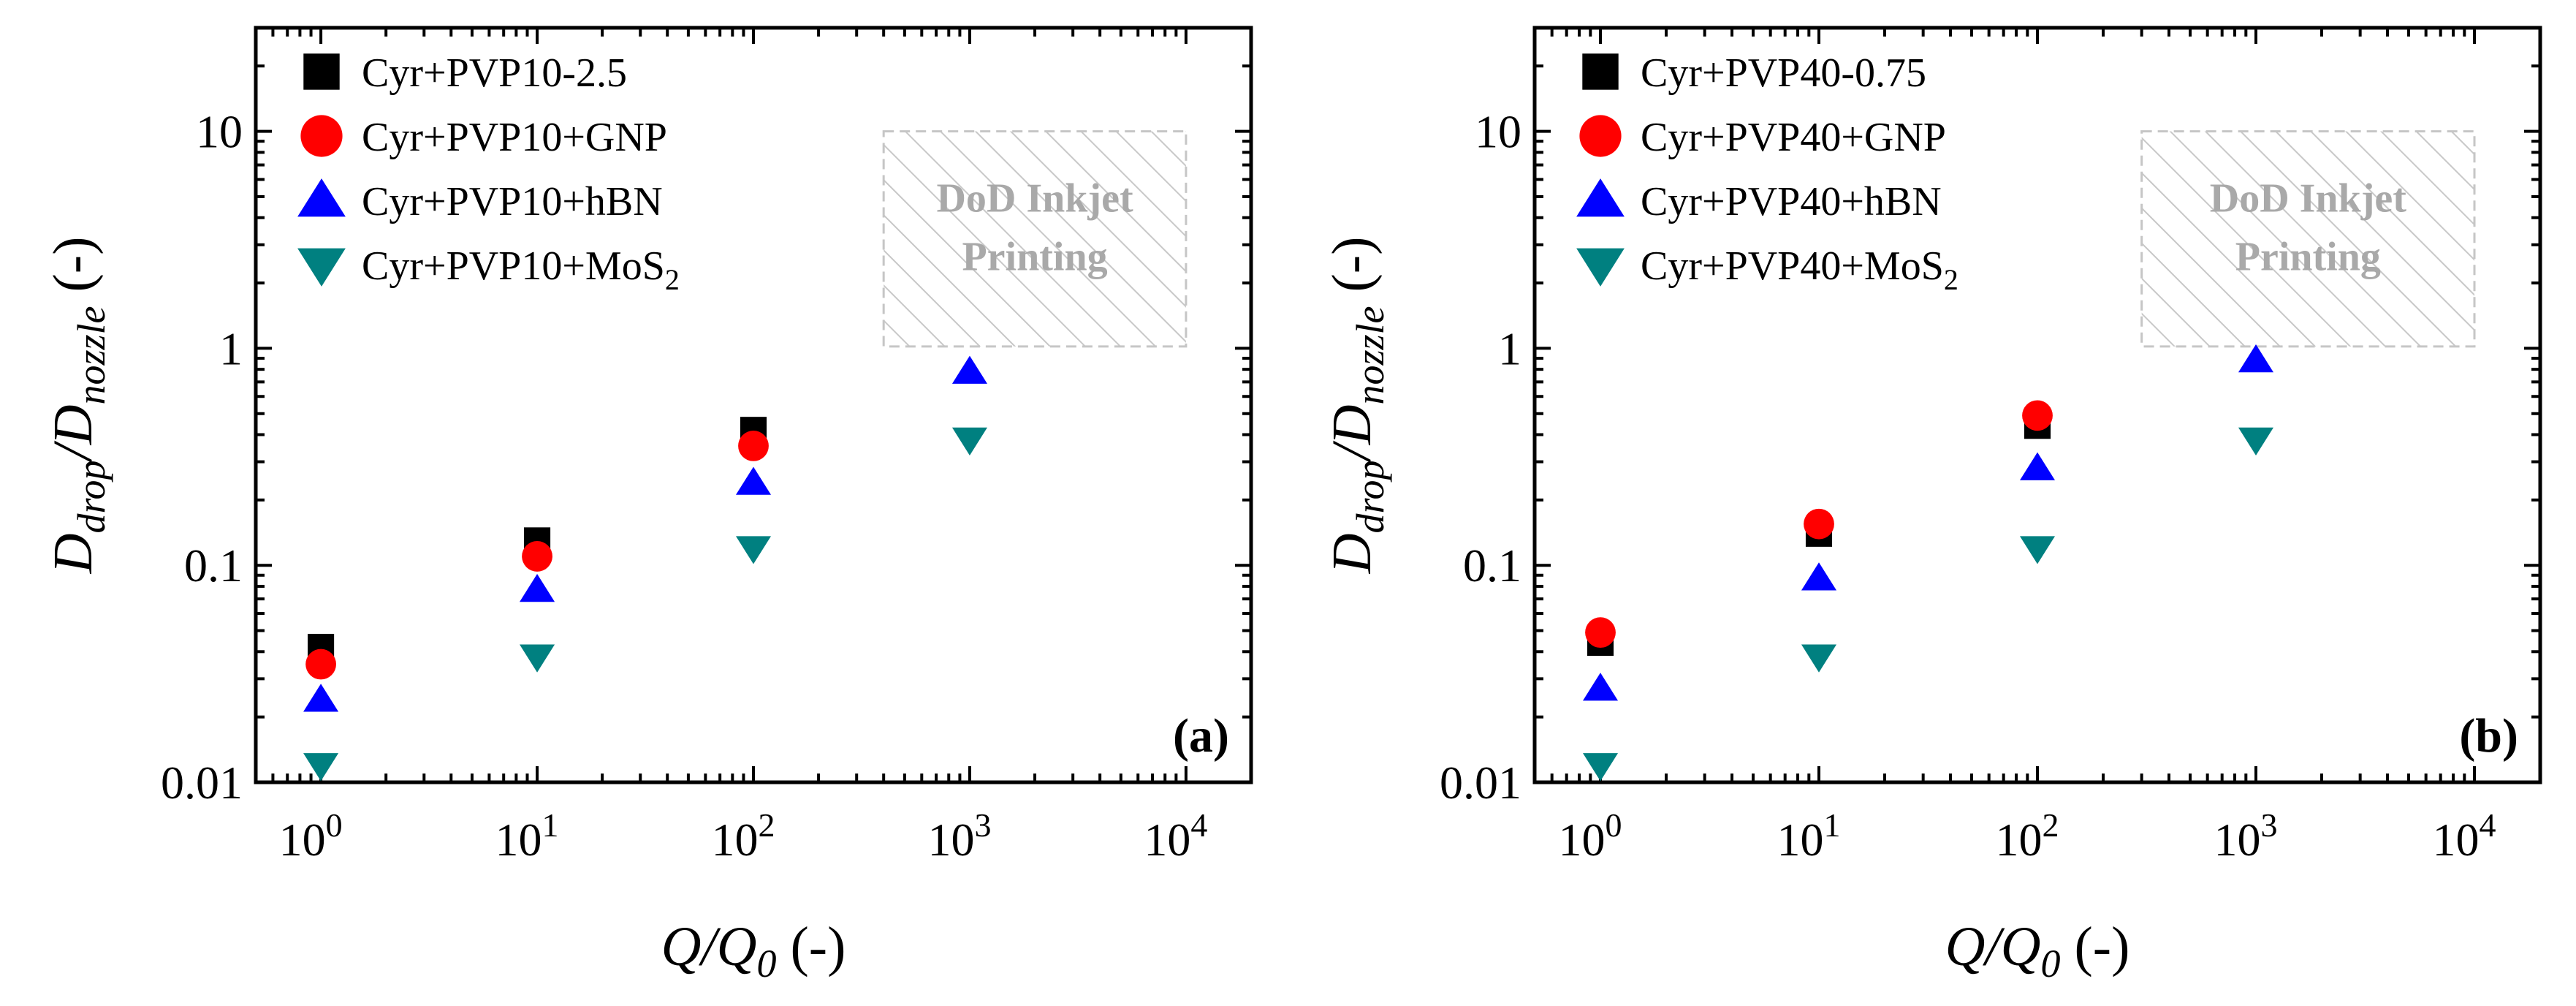  What do you see at coordinates (1800, 269) in the screenshot?
I see `legend-label: Cyr+PVP40+MoS2` at bounding box center [1800, 269].